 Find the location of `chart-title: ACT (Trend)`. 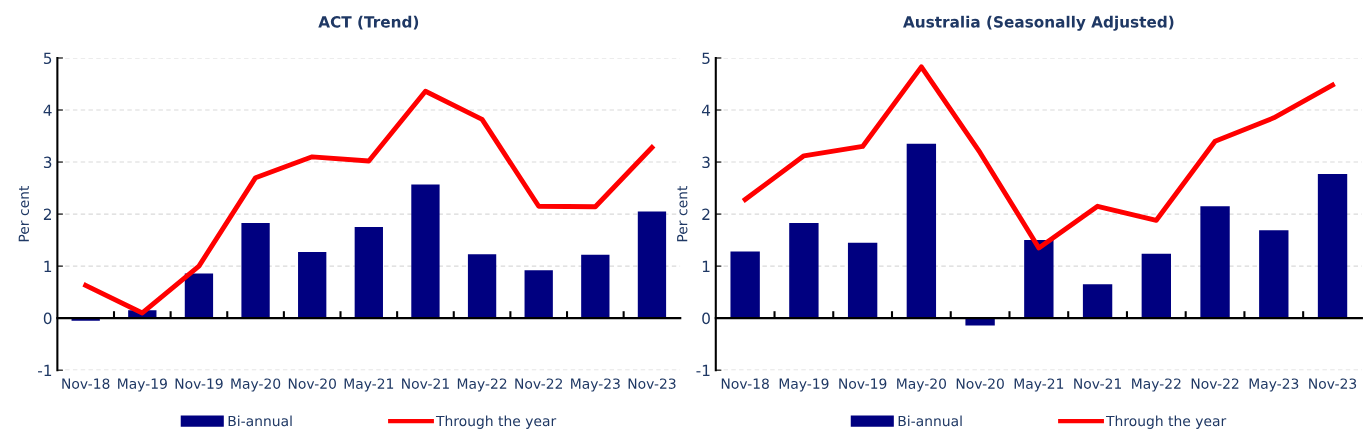

chart-title: ACT (Trend) is located at coordinates (368, 22).